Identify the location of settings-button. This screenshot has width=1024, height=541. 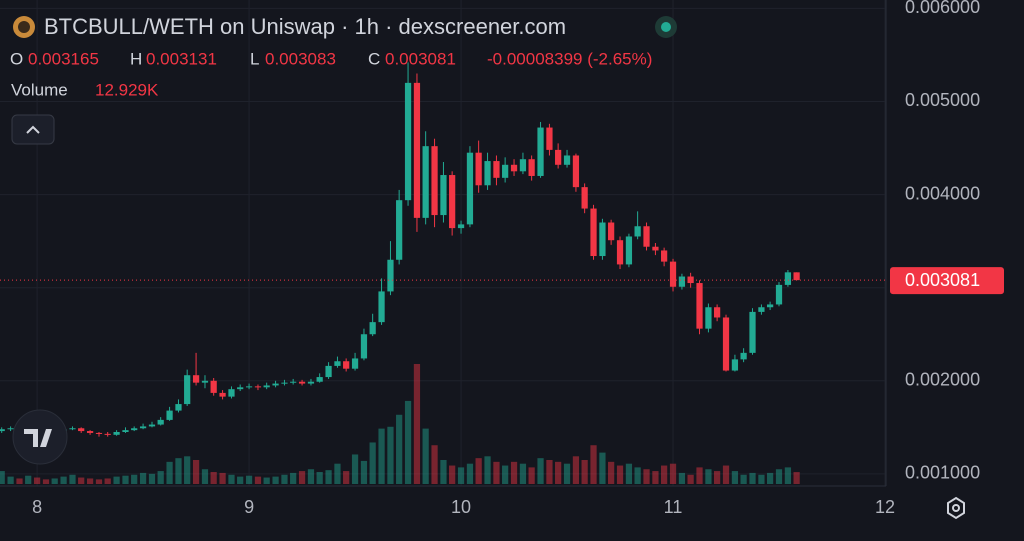
(956, 508).